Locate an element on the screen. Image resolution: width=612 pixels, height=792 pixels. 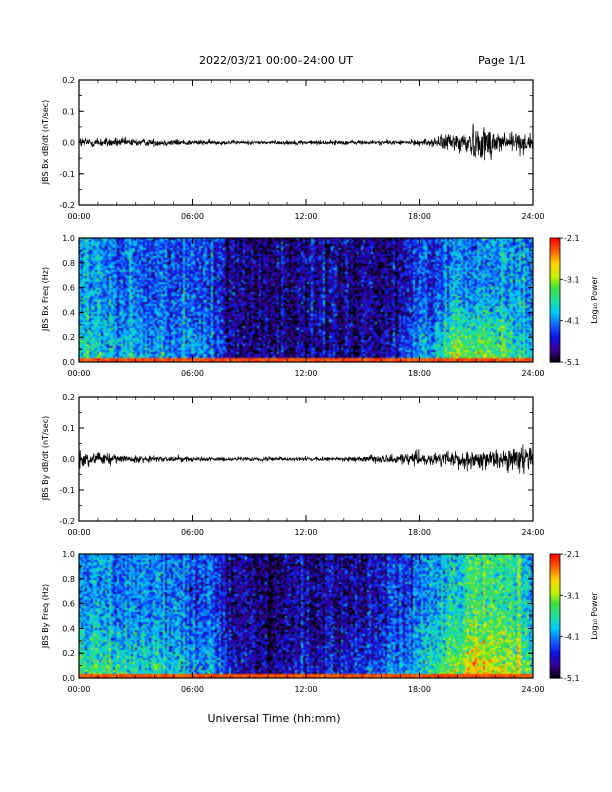
panel-by-spectrogram-ylabel: JBS By Freq (Hz) is located at coordinates (45, 616).